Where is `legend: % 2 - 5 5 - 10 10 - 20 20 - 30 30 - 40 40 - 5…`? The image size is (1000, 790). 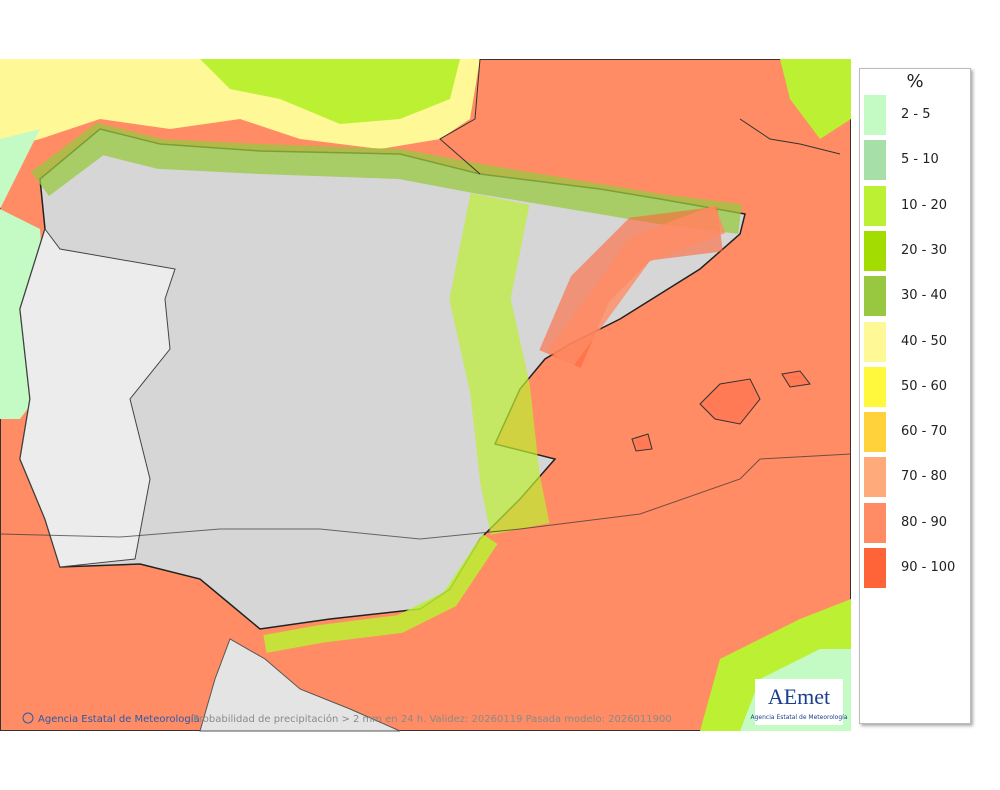 legend: % 2 - 5 5 - 10 10 - 20 20 - 30 30 - 40 40 - 5… is located at coordinates (915, 396).